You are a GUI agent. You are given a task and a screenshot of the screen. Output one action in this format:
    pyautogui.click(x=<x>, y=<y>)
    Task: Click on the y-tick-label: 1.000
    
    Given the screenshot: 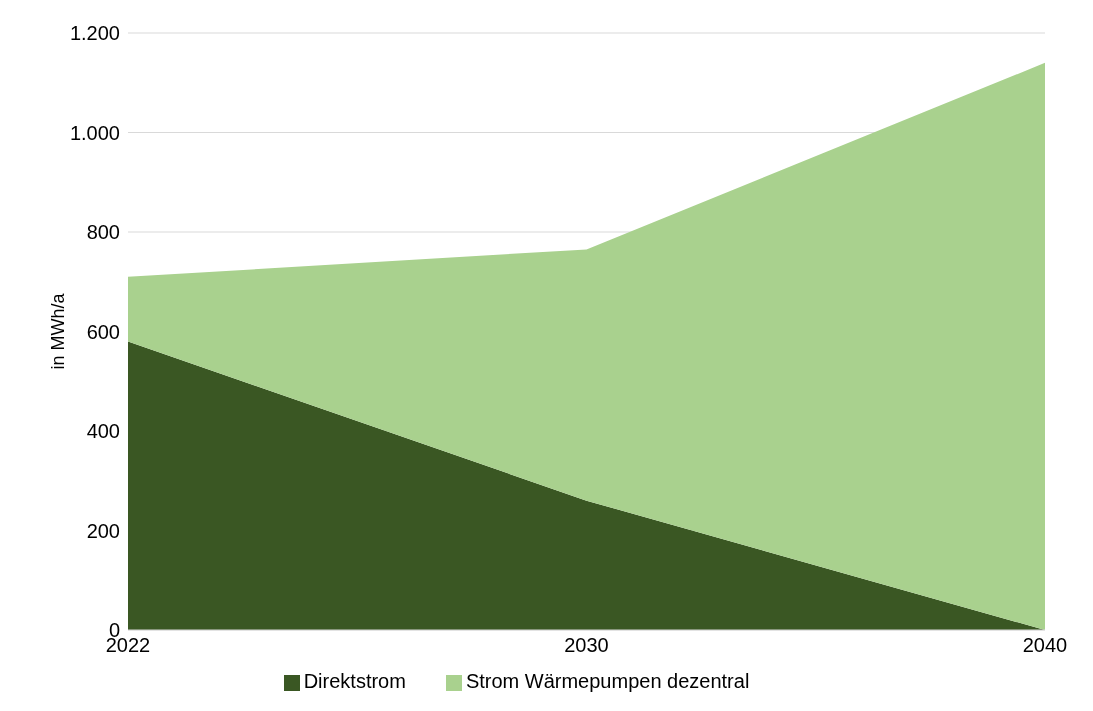 What is the action you would take?
    pyautogui.click(x=94, y=132)
    